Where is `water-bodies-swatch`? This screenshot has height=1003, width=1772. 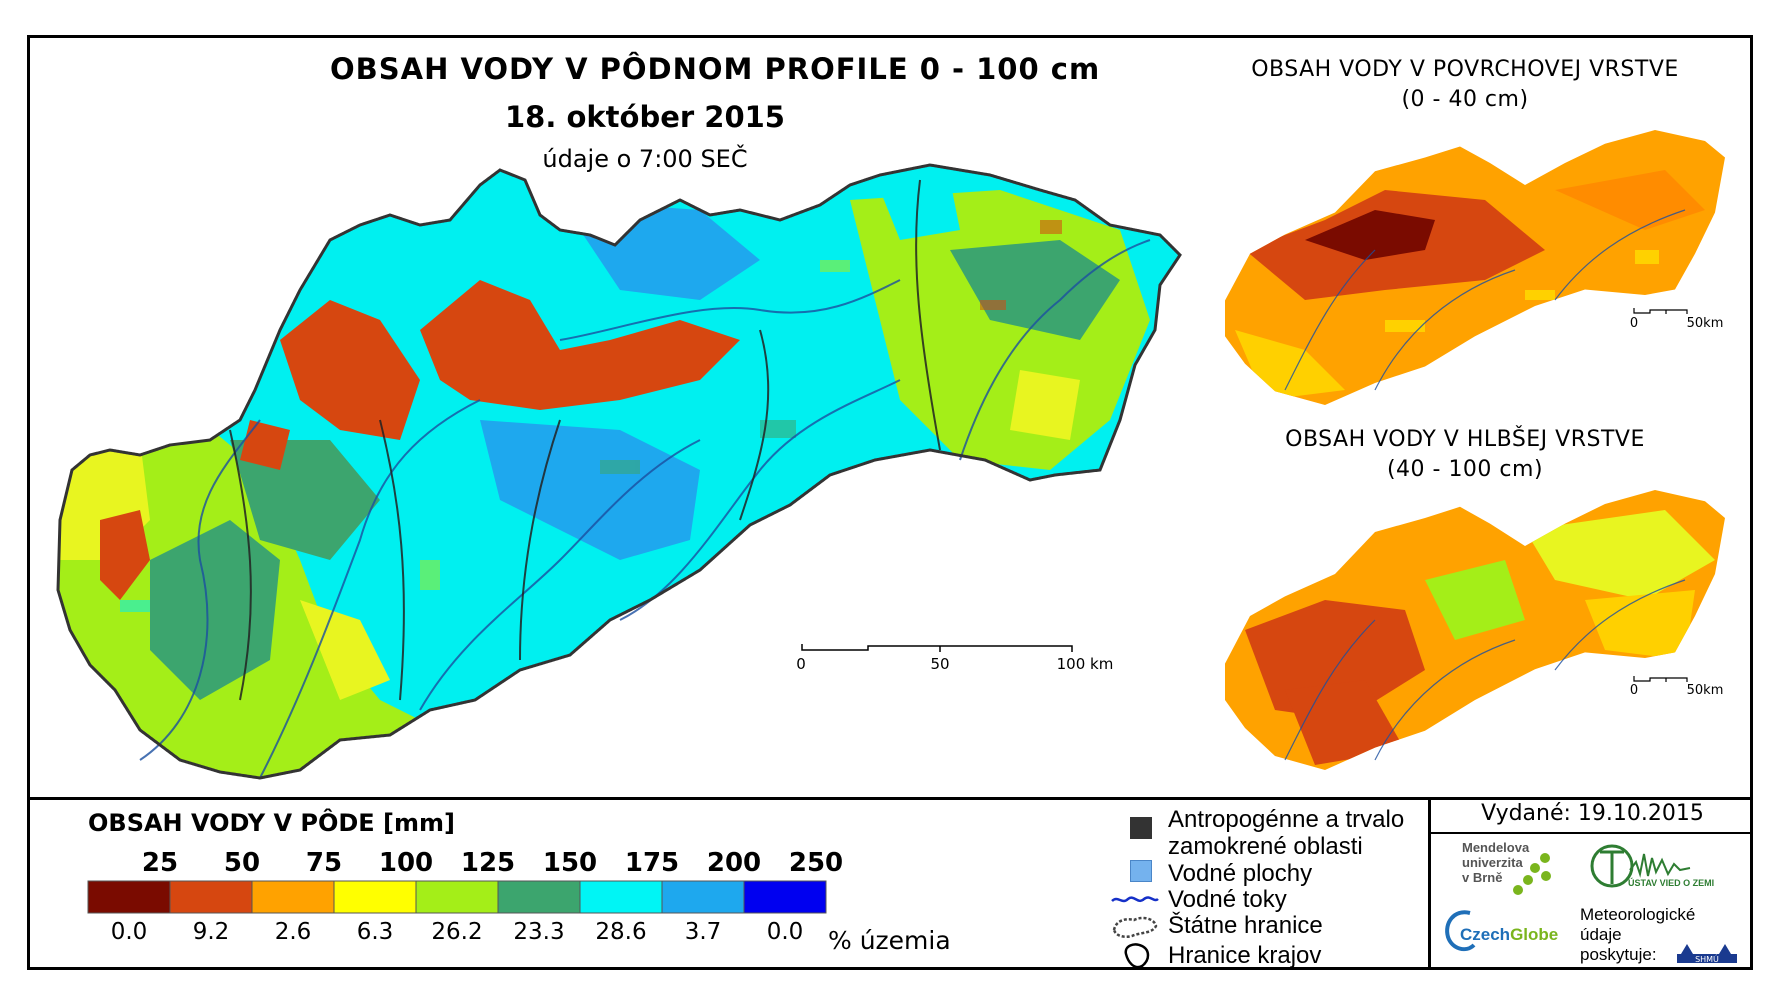
water-bodies-swatch is located at coordinates (1141, 871).